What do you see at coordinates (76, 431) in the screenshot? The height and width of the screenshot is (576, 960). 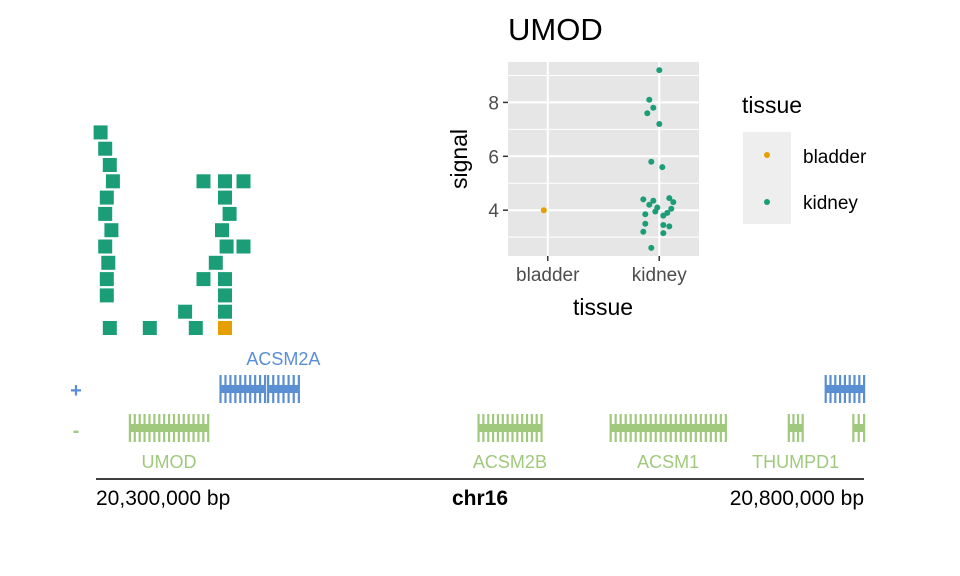 I see `strand-minus-label: -` at bounding box center [76, 431].